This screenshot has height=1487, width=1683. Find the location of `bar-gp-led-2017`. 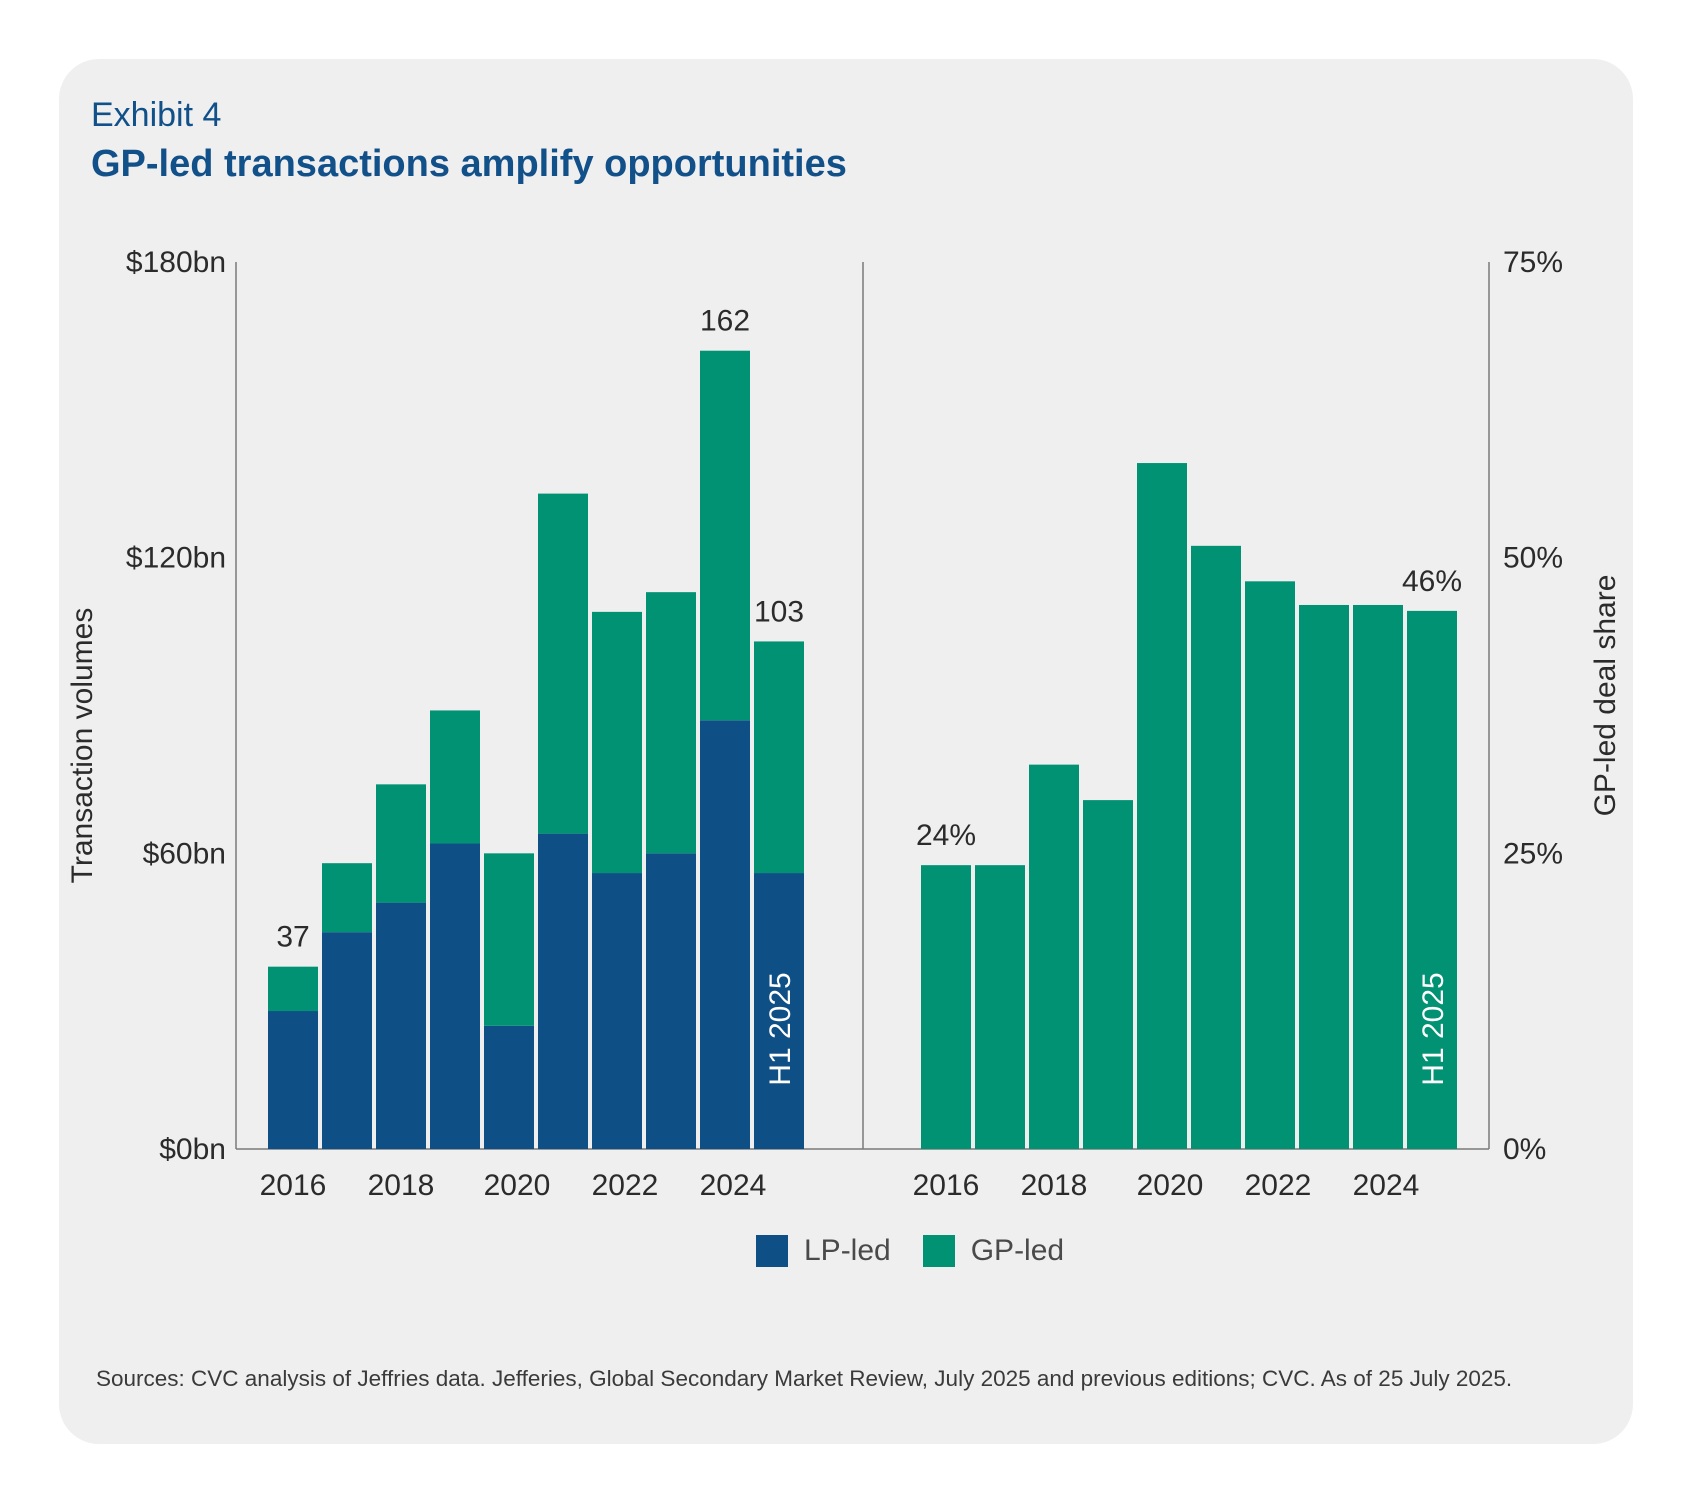

bar-gp-led-2017 is located at coordinates (347, 898).